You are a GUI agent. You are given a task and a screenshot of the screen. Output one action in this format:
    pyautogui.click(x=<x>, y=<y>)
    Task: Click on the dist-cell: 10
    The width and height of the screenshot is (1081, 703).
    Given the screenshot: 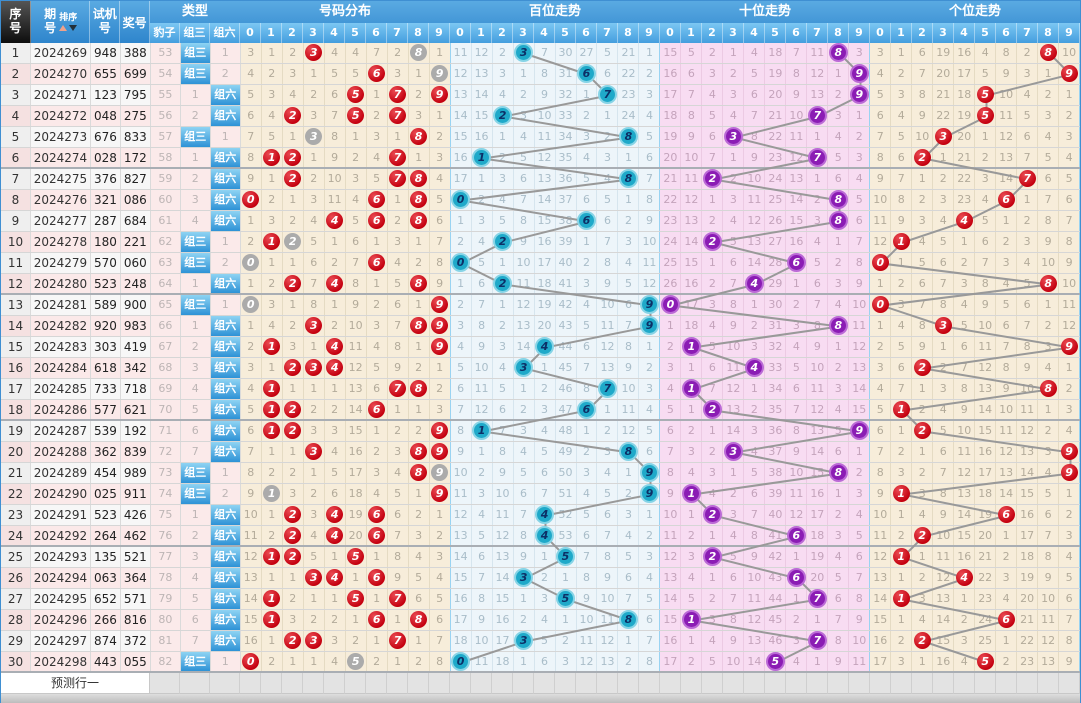 What is the action you would take?
    pyautogui.click(x=356, y=326)
    